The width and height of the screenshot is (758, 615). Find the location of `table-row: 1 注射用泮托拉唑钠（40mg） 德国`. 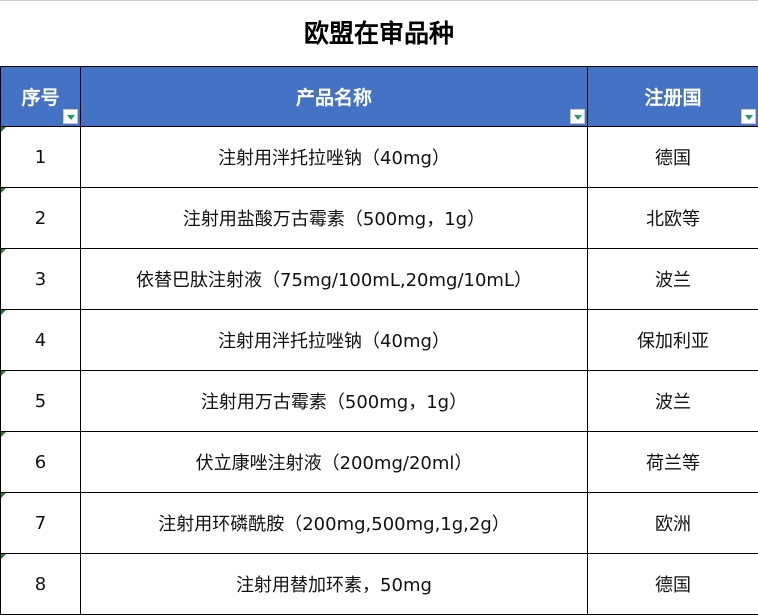

table-row: 1 注射用泮托拉唑钠（40mg） 德国 is located at coordinates (379, 157).